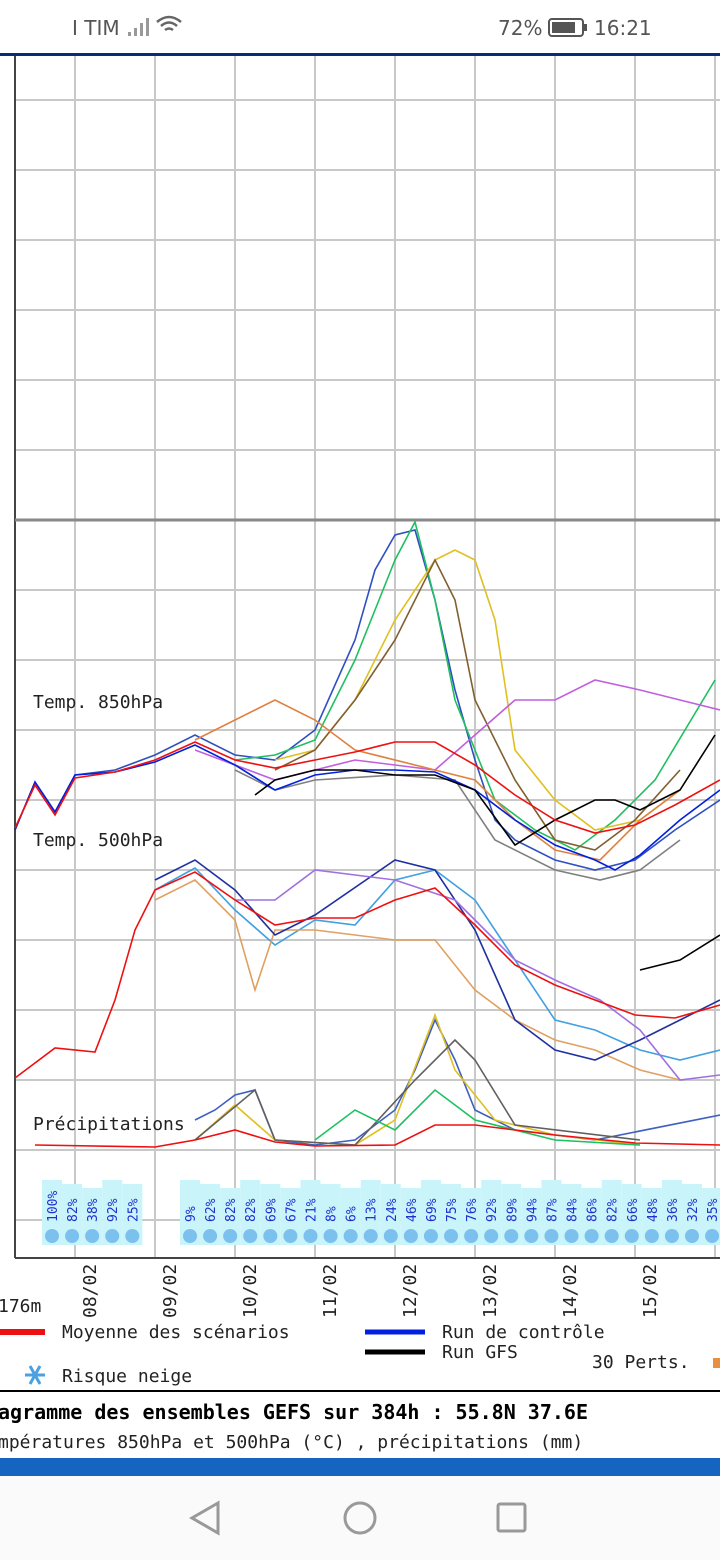 This screenshot has width=720, height=1564. I want to click on snow-risk-label: 25%, so click(133, 1210).